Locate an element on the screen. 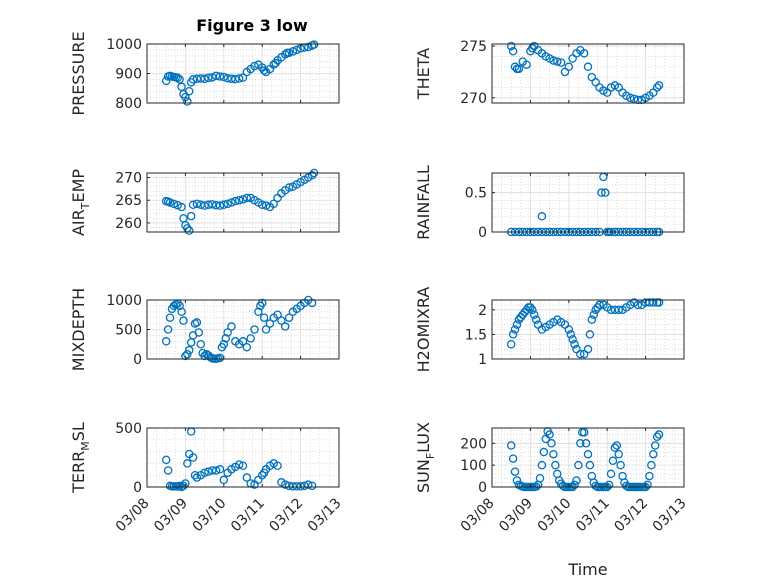  y-axis-label: TERRMSL is located at coordinates (80, 458).